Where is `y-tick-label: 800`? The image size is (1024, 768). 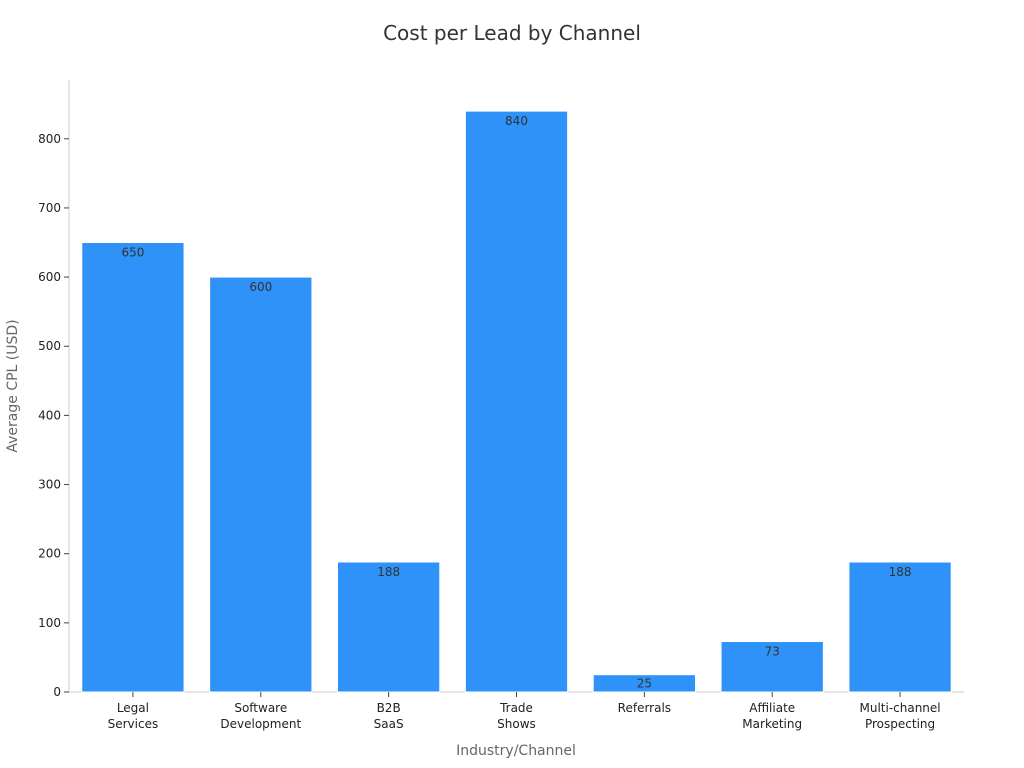
y-tick-label: 800 is located at coordinates (49, 139).